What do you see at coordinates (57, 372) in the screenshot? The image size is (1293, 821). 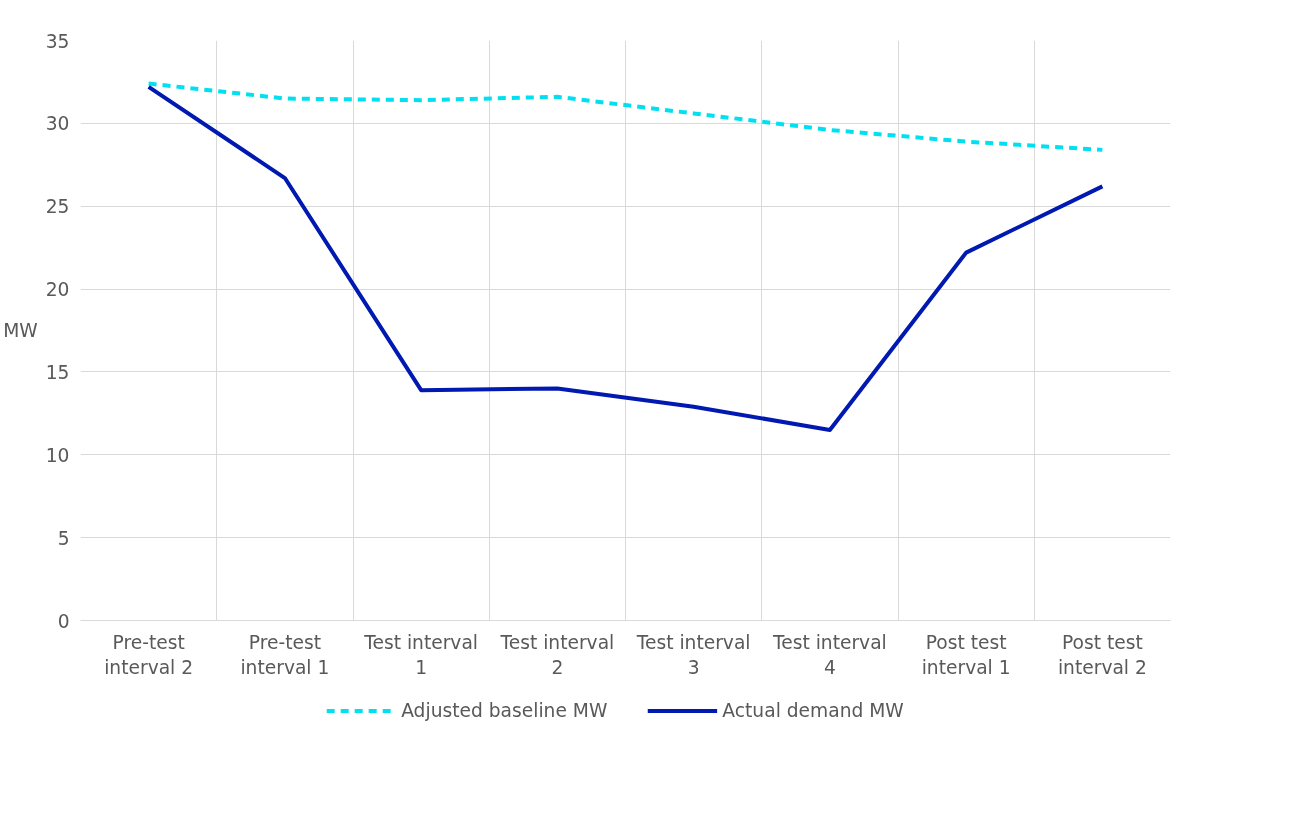 I see `y-tick-label: 15` at bounding box center [57, 372].